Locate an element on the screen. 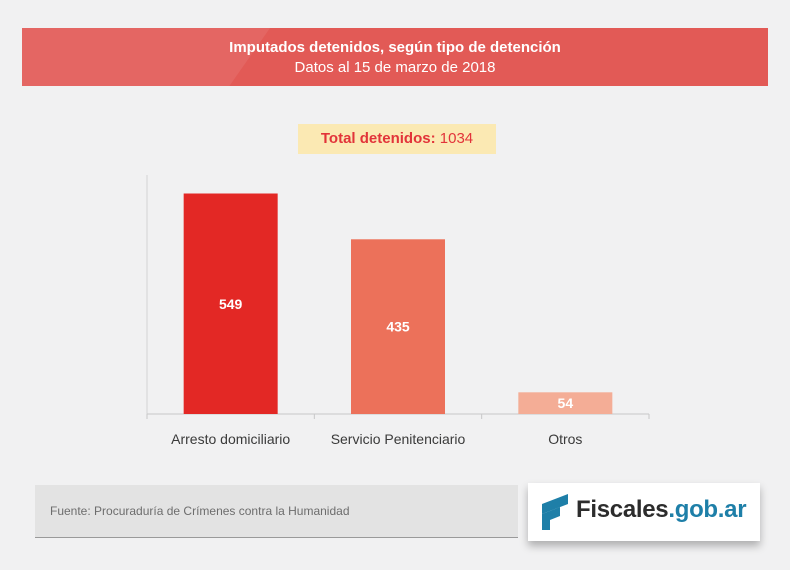 The image size is (790, 570). total-label: Total detenidos: is located at coordinates (378, 138).